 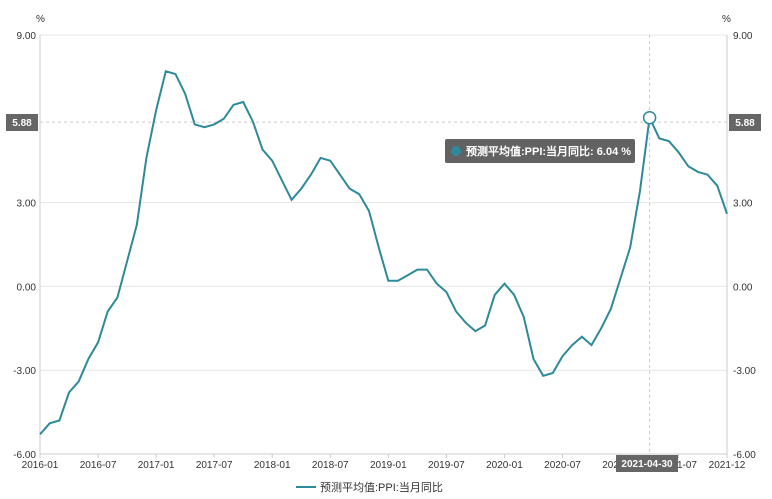 I want to click on y-tick-label-right: 3.00, so click(x=743, y=204).